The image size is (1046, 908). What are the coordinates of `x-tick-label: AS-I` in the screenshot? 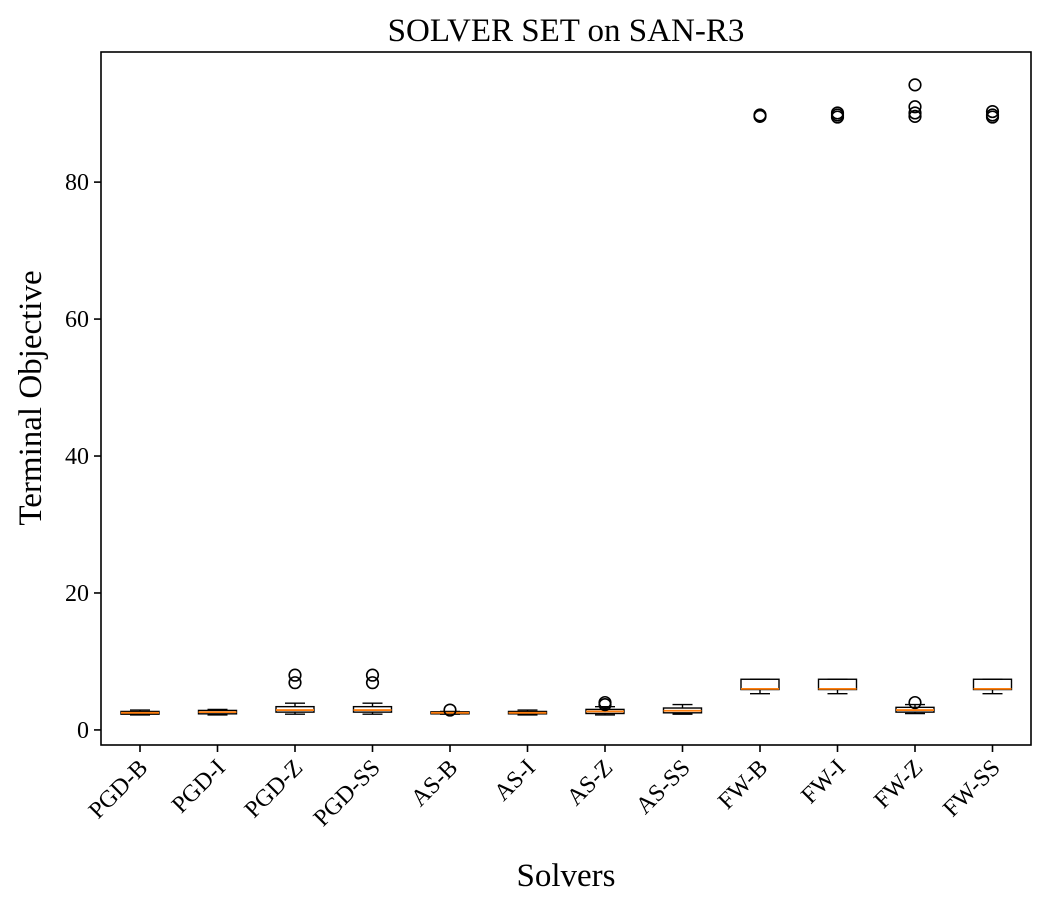 It's located at (514, 780).